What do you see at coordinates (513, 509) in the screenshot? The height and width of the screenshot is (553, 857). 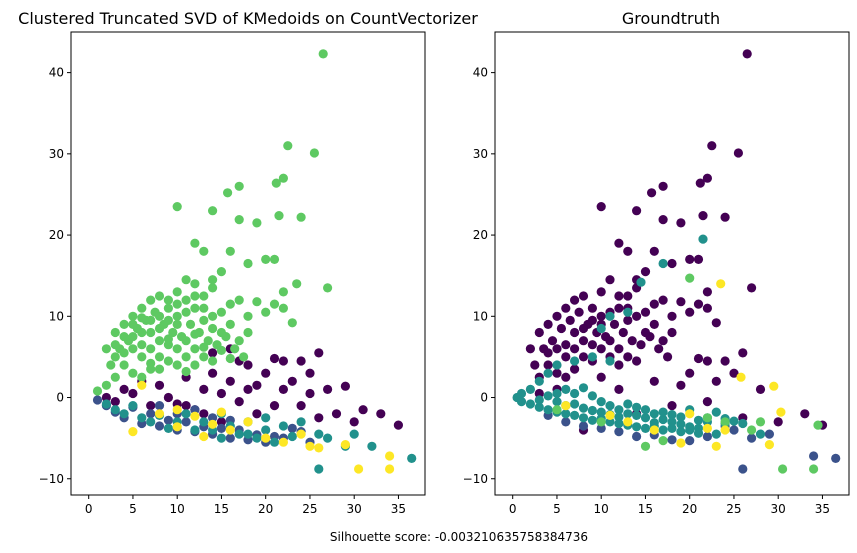 I see `x-tick-label: 0` at bounding box center [513, 509].